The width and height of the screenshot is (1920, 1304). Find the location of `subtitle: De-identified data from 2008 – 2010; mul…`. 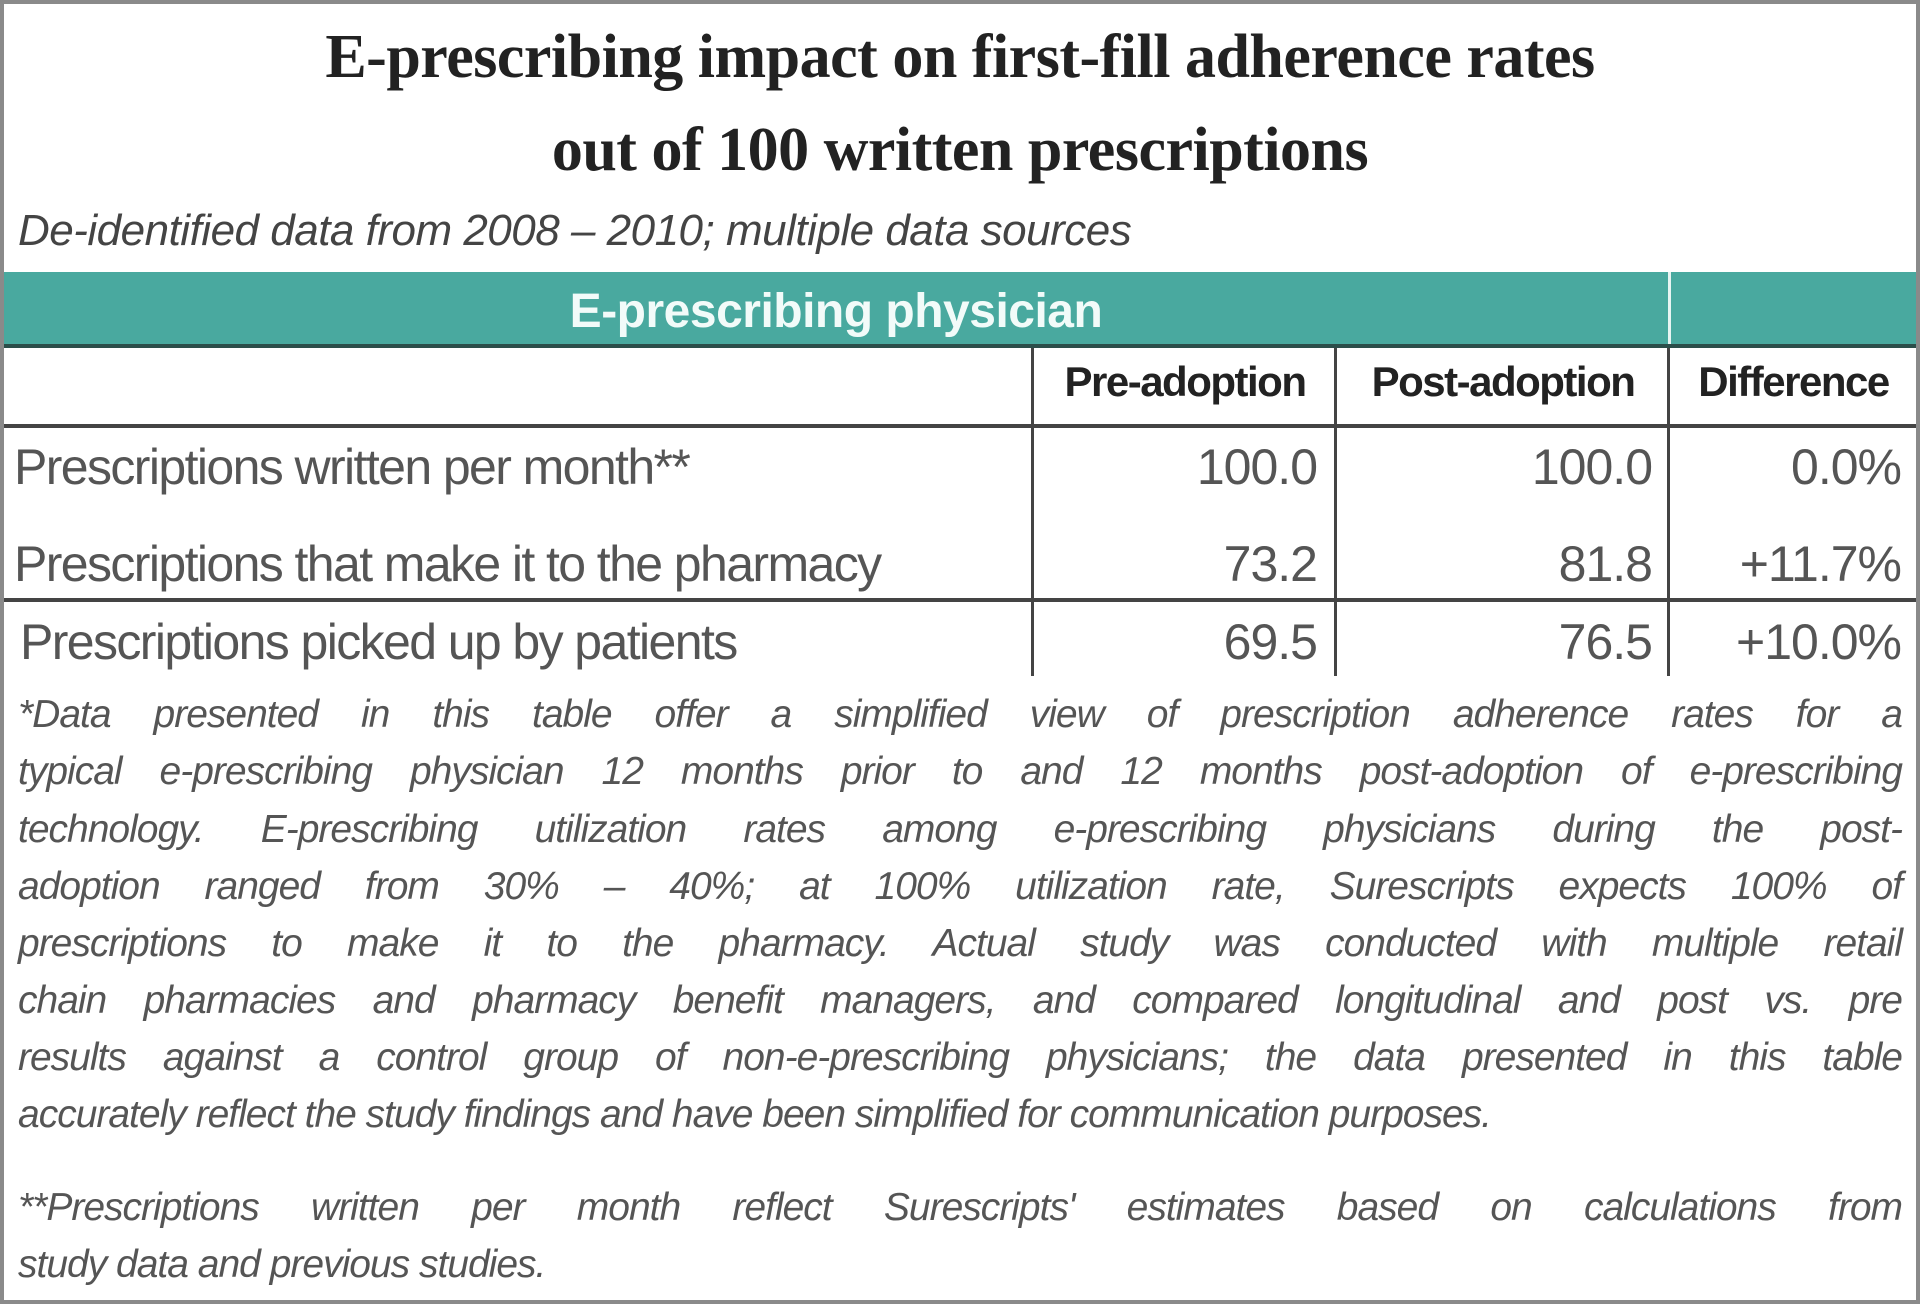

subtitle: De-identified data from 2008 – 2010; mul… is located at coordinates (575, 230).